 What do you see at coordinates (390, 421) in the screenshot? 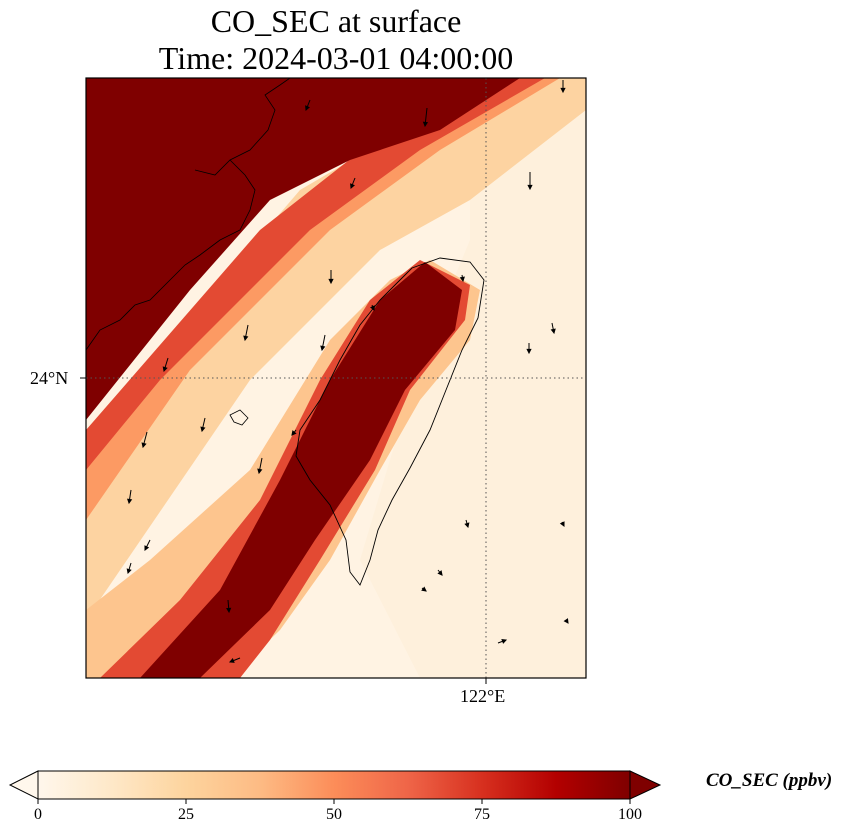
I see `taiwan-coastline` at bounding box center [390, 421].